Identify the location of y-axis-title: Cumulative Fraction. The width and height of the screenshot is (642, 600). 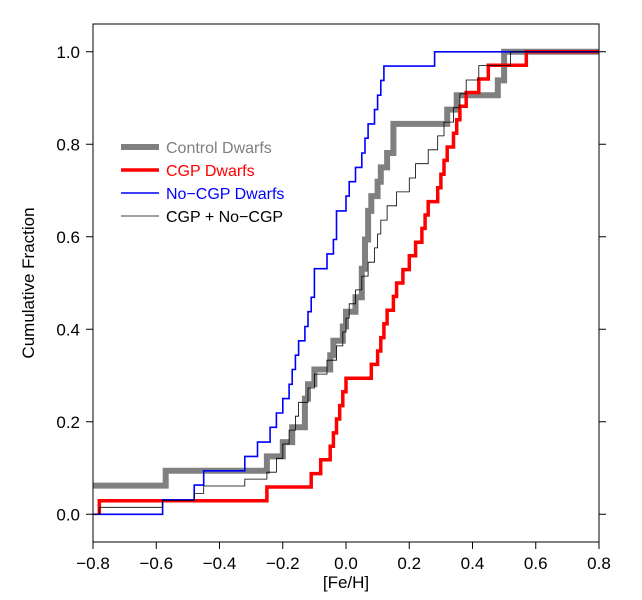
(28, 282).